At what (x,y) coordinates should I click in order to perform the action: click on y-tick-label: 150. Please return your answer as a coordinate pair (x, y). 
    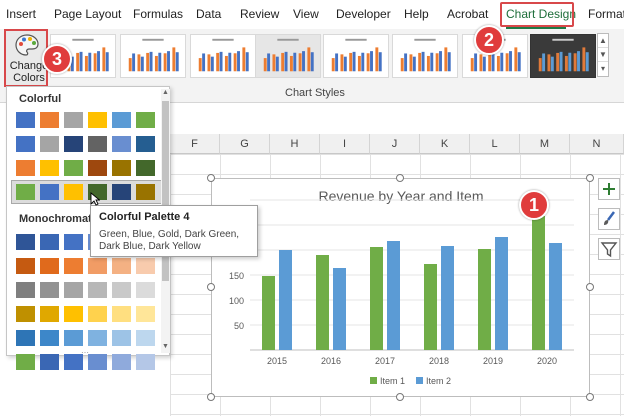
    Looking at the image, I should click on (236, 276).